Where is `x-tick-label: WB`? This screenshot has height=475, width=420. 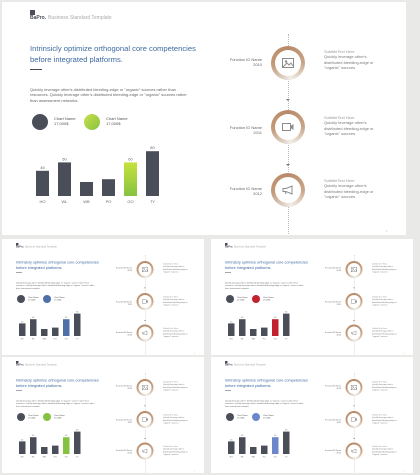
x-tick-label: WB is located at coordinates (45, 340).